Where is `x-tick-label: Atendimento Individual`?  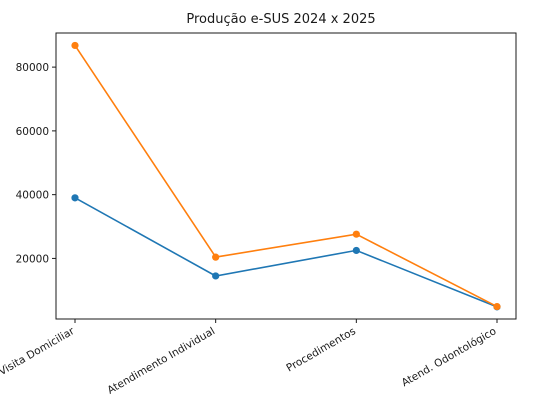
x-tick-label: Atendimento Individual is located at coordinates (161, 360).